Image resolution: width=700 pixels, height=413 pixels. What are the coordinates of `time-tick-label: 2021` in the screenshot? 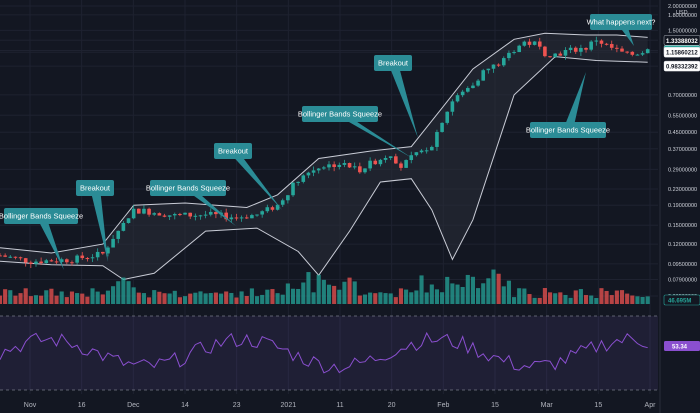 It's located at (289, 405).